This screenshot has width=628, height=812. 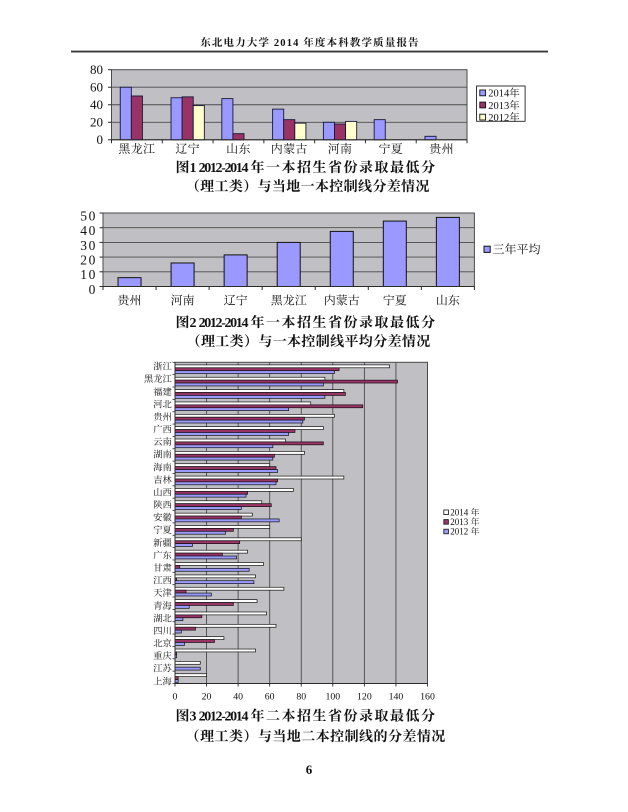 What do you see at coordinates (88, 274) in the screenshot?
I see `svg-text: 10` at bounding box center [88, 274].